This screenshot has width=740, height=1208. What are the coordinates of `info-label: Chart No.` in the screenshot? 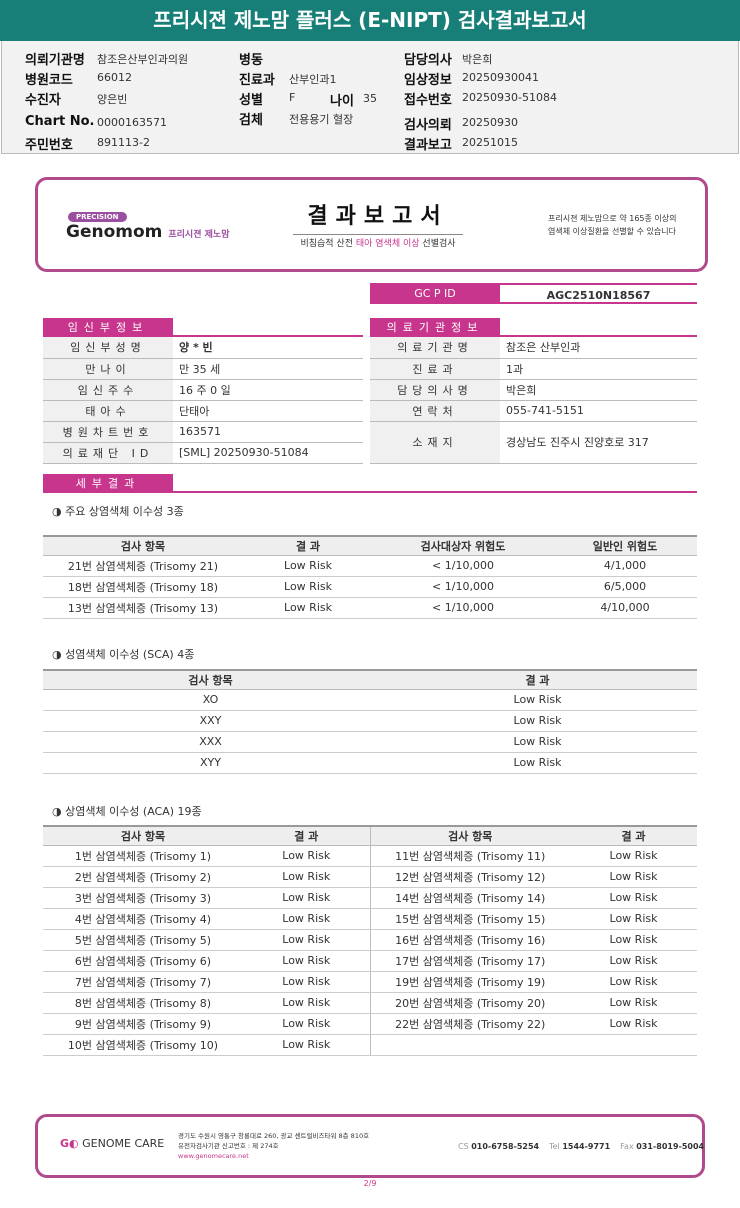 It's located at (60, 121).